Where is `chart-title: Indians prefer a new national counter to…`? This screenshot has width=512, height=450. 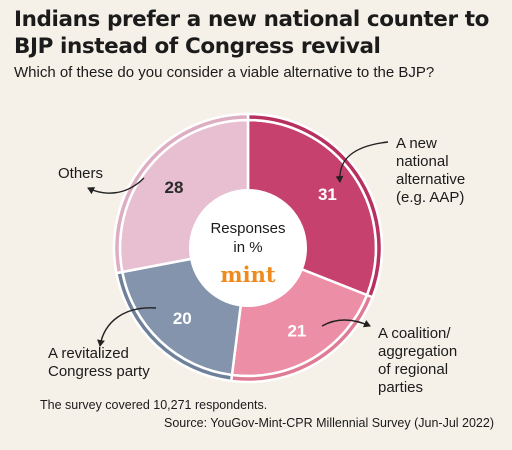
chart-title: Indians prefer a new national counter to… is located at coordinates (252, 33).